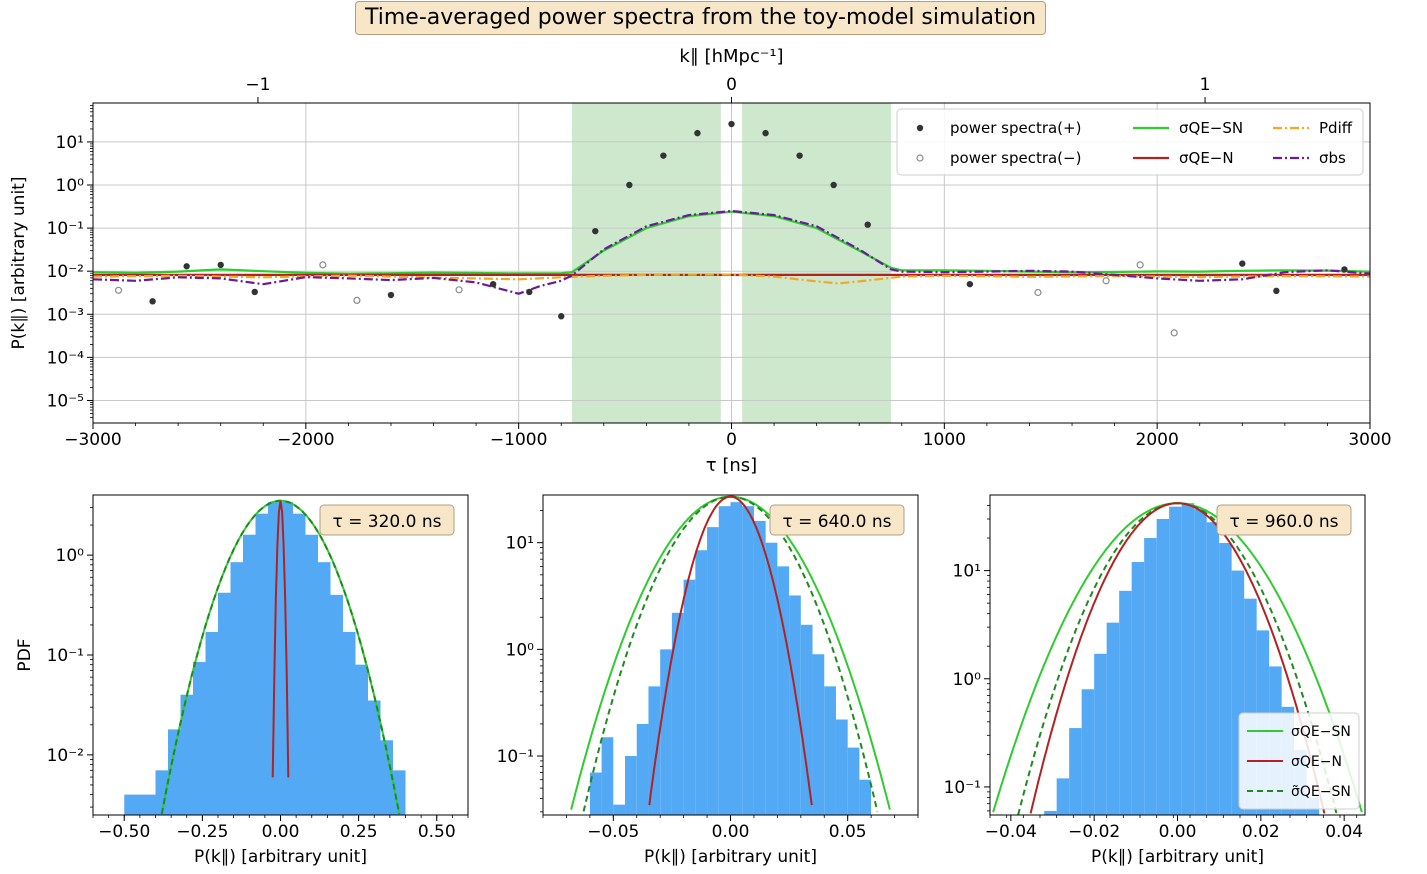  What do you see at coordinates (66, 358) in the screenshot?
I see `y-tick-label: 10⁻⁴` at bounding box center [66, 358].